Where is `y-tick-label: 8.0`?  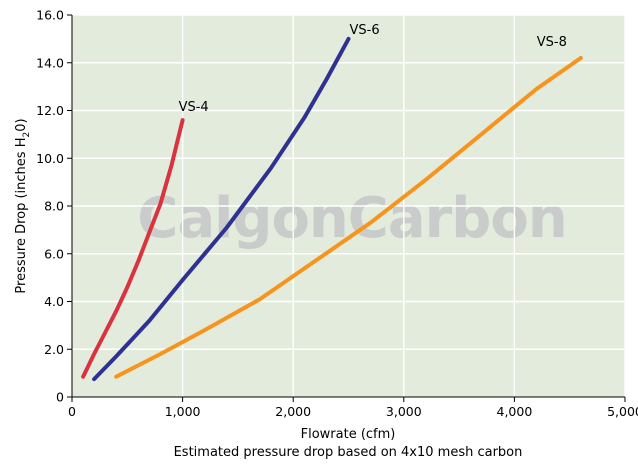 y-tick-label: 8.0 is located at coordinates (54, 206).